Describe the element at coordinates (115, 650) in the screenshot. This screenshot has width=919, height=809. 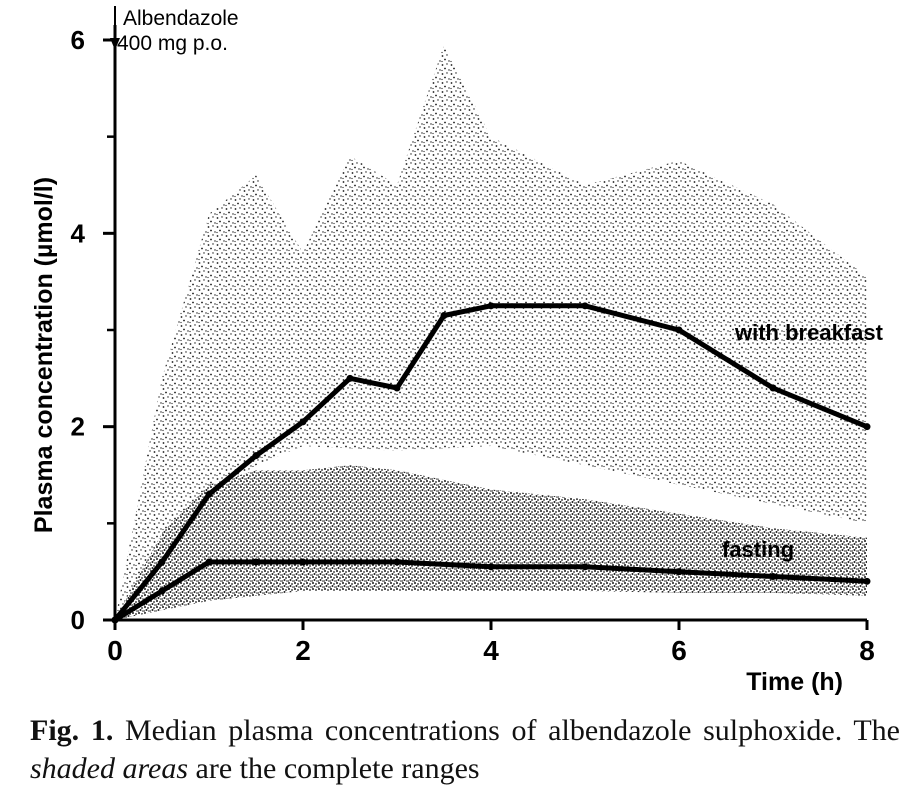
I see `x-tick-label-0: 0` at that location.